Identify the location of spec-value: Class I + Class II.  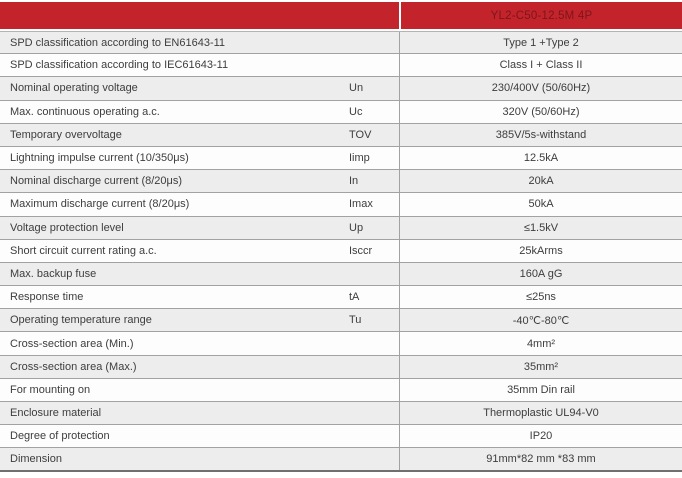
(540, 65).